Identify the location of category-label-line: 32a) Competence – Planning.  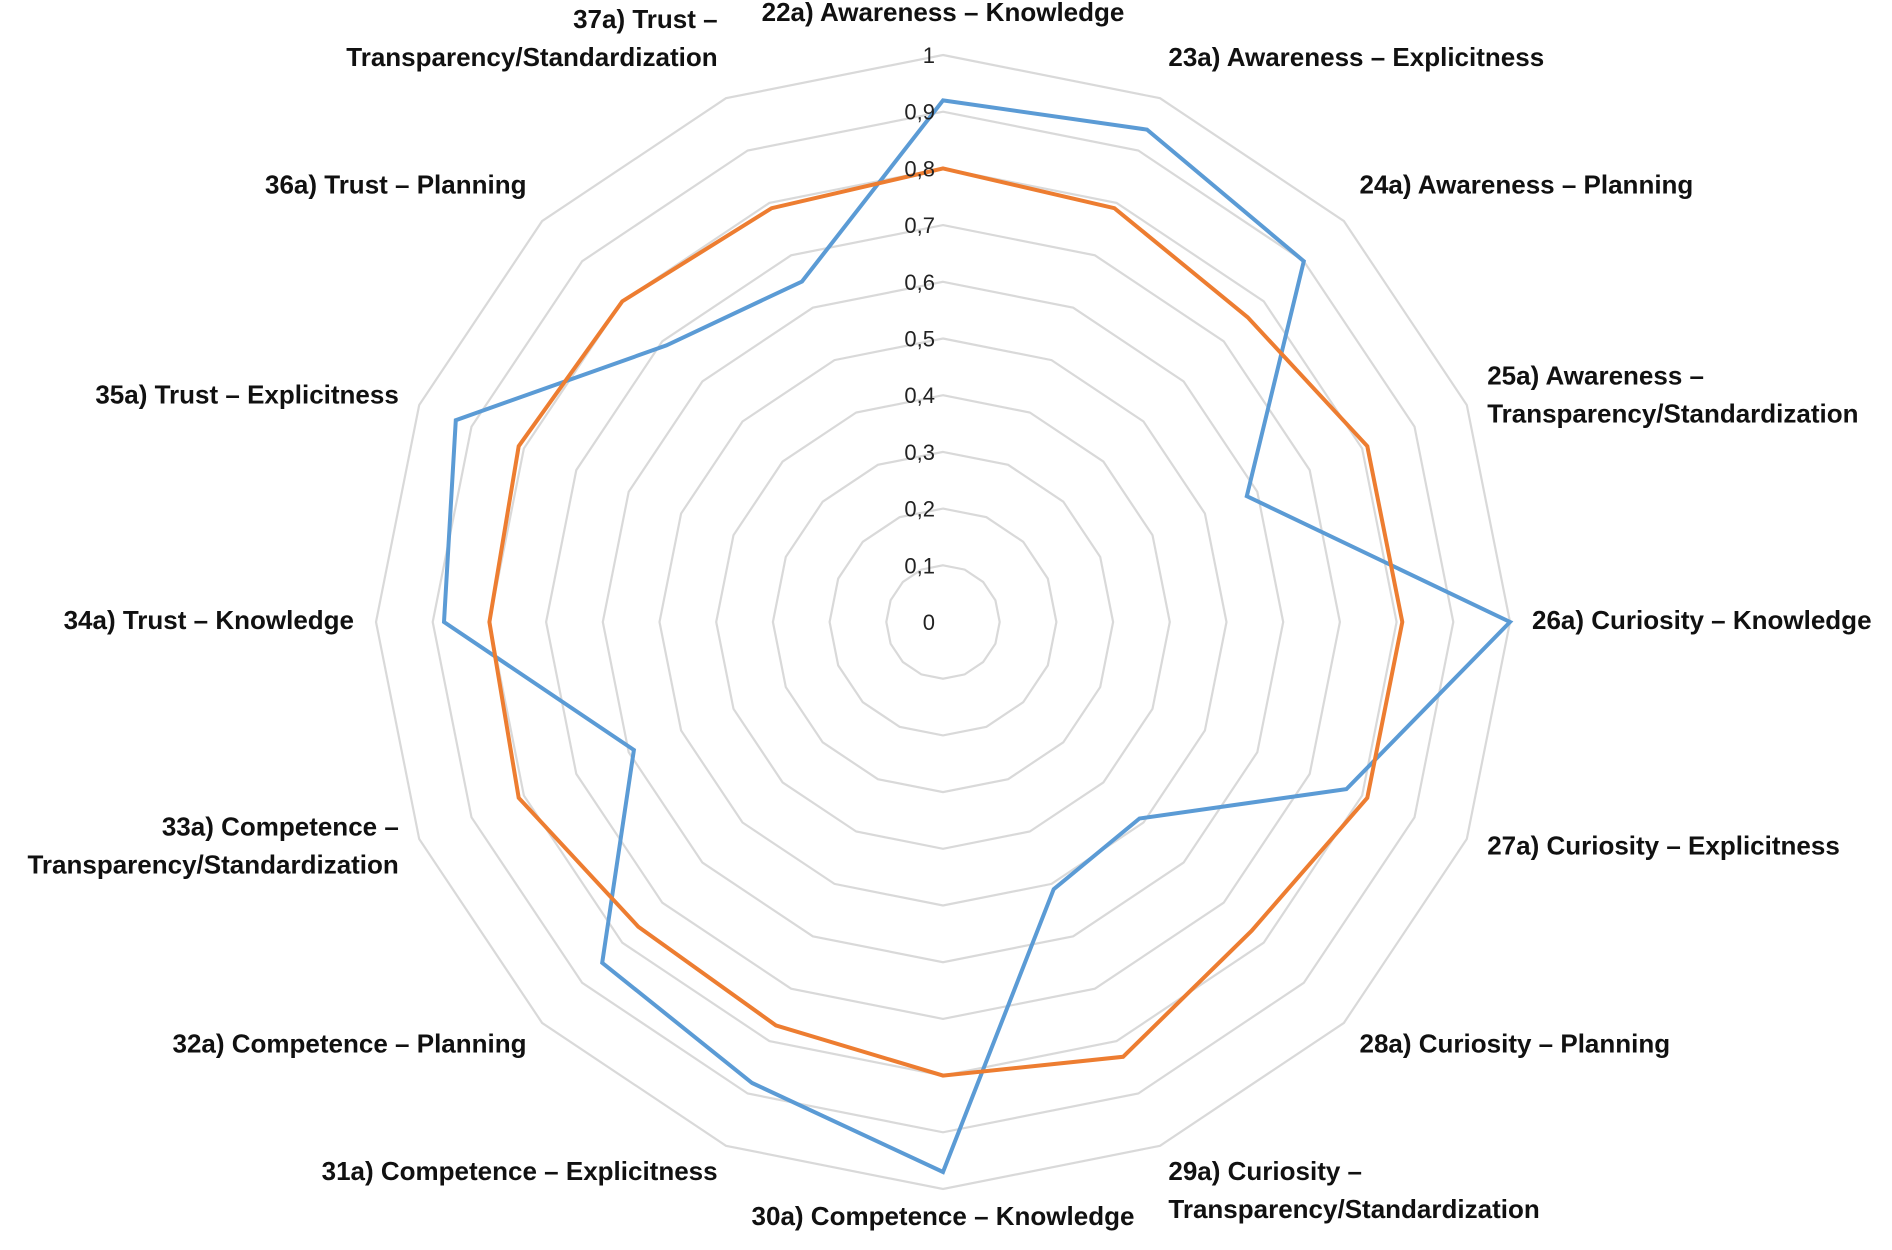
(350, 1044).